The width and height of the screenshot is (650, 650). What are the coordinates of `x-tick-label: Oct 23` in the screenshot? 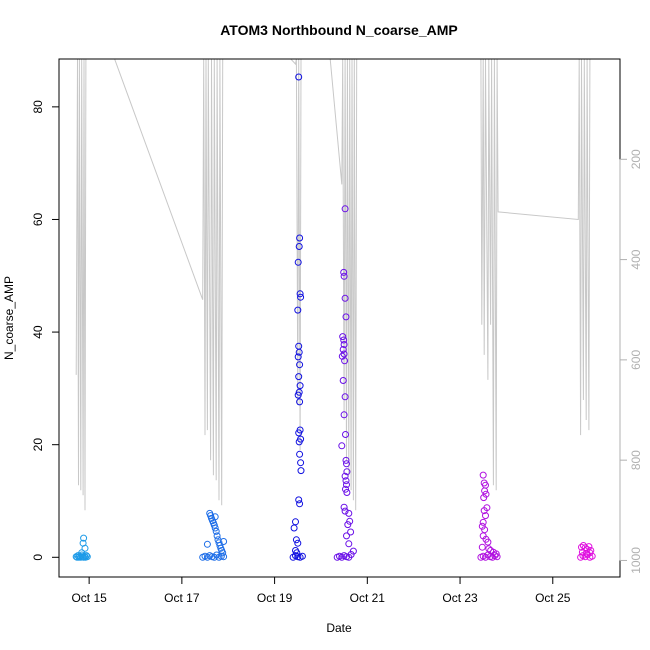 It's located at (460, 598).